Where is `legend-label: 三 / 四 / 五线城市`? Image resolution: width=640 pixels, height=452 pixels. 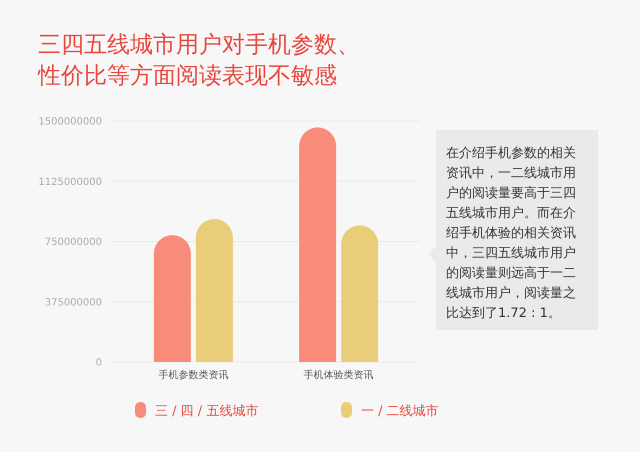 legend-label: 三 / 四 / 五线城市 is located at coordinates (206, 411).